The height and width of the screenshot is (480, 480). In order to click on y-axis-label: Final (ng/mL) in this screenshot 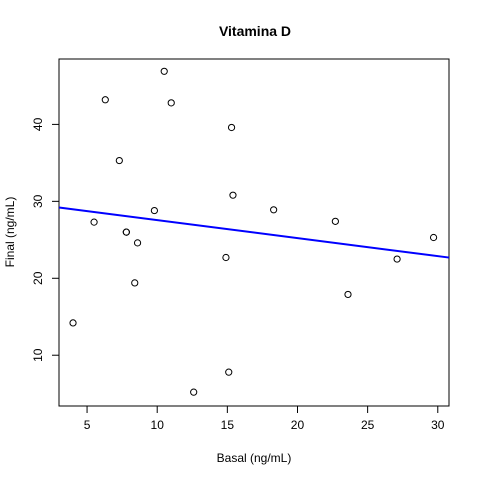, I will do `click(10, 232)`.